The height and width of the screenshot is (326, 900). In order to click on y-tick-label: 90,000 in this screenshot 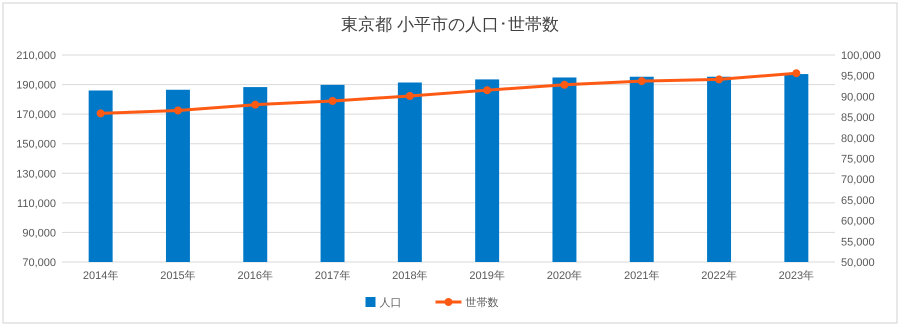, I will do `click(39, 233)`.